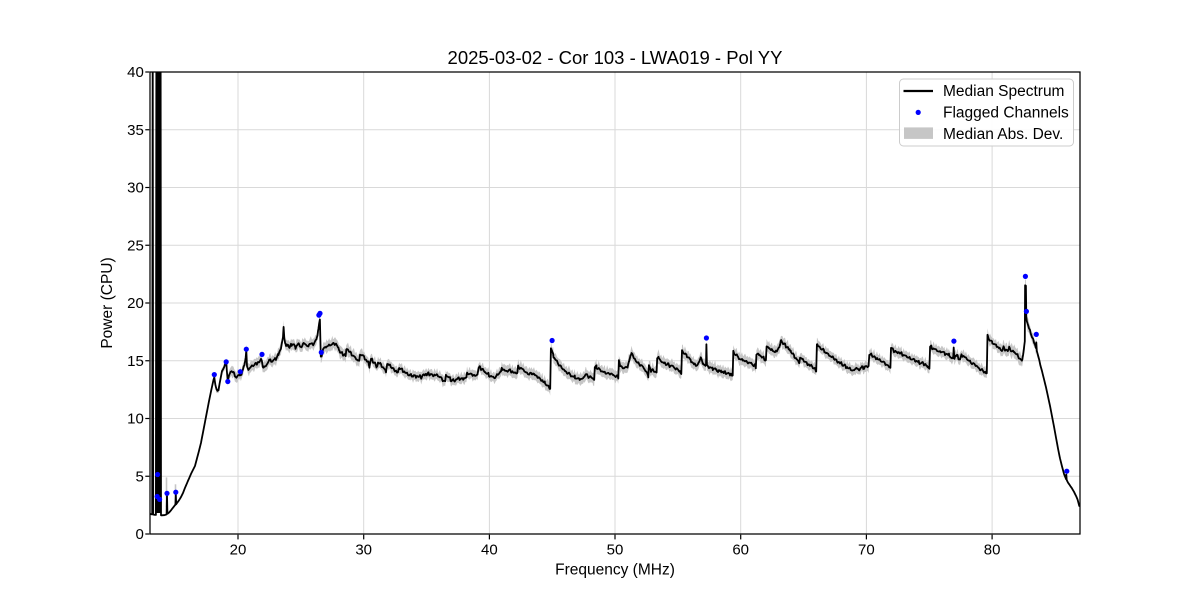 The width and height of the screenshot is (1200, 605). Describe the element at coordinates (1003, 134) in the screenshot. I see `svg-text: Median Abs. Dev.` at that location.